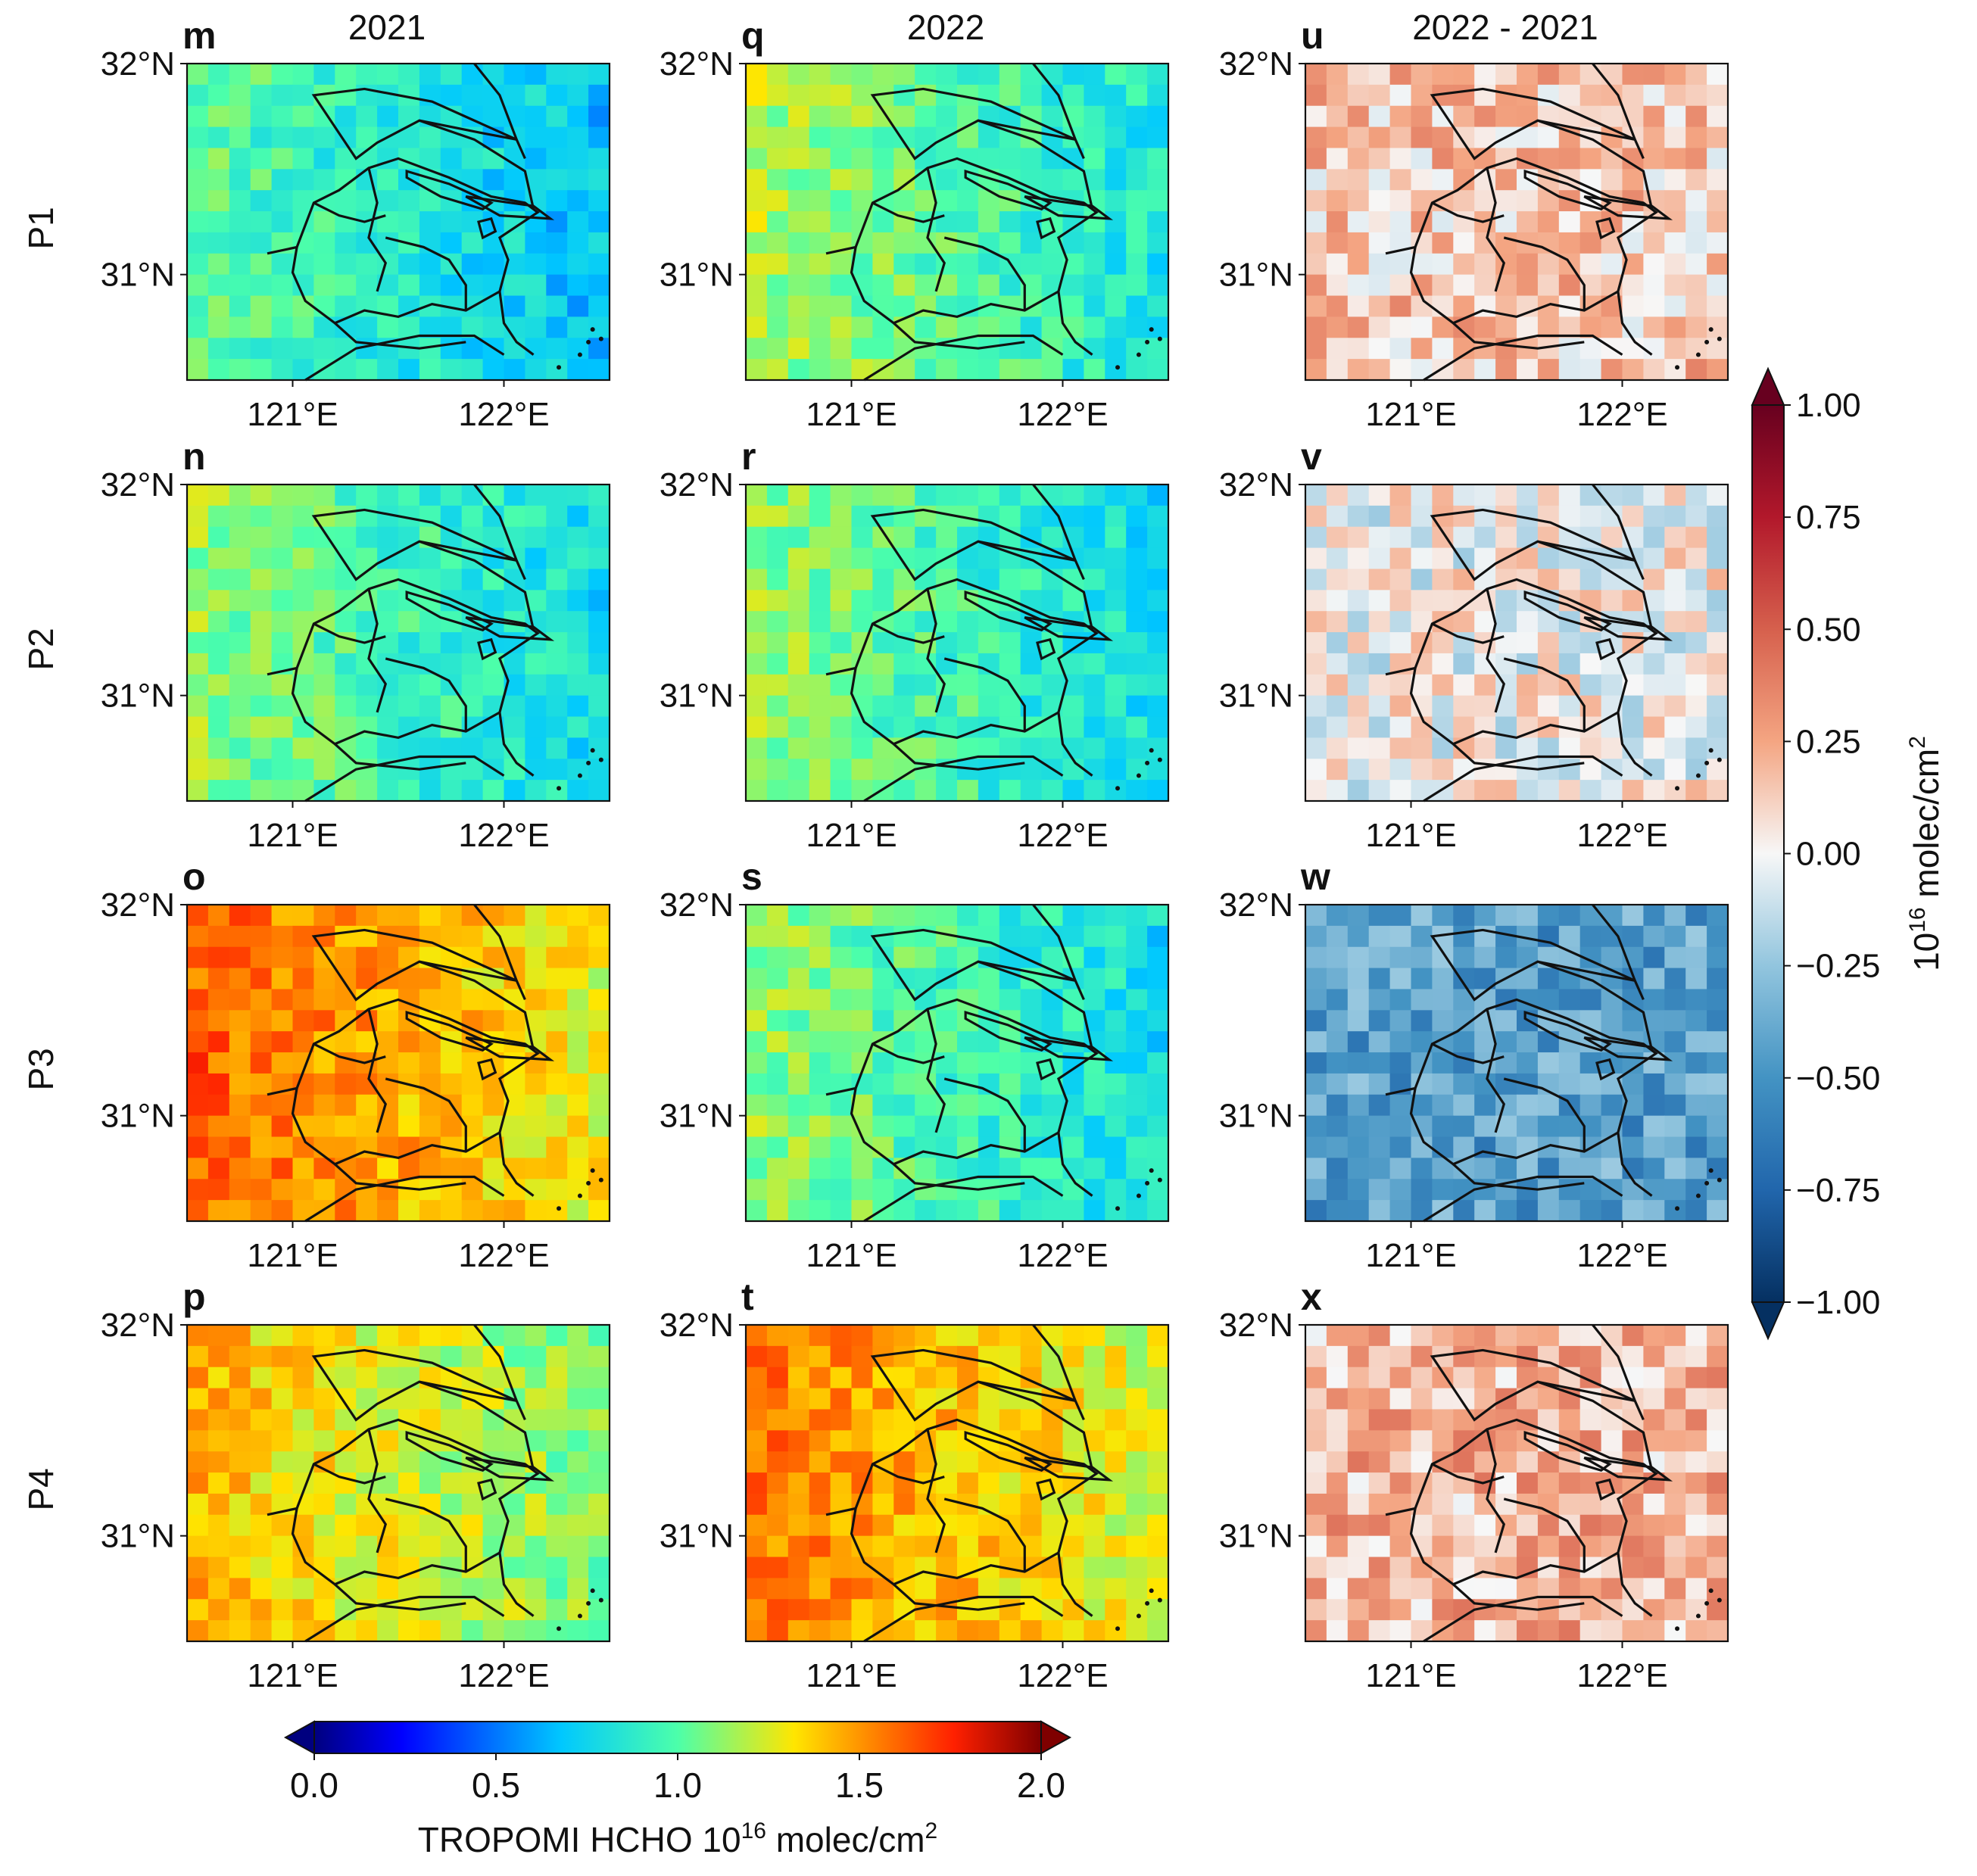  What do you see at coordinates (1313, 35) in the screenshot?
I see `panel-letter: u` at bounding box center [1313, 35].